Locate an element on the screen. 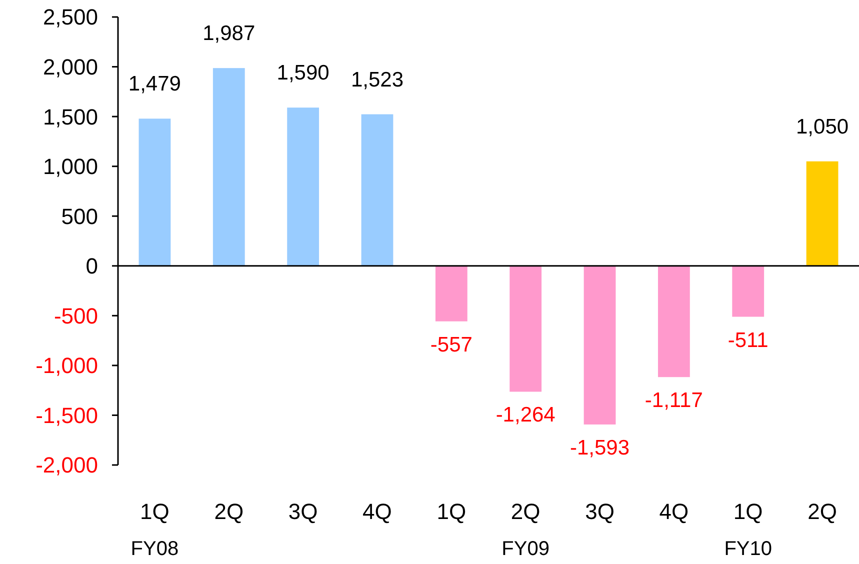  y-tick-label: 1,500 is located at coordinates (70, 117).